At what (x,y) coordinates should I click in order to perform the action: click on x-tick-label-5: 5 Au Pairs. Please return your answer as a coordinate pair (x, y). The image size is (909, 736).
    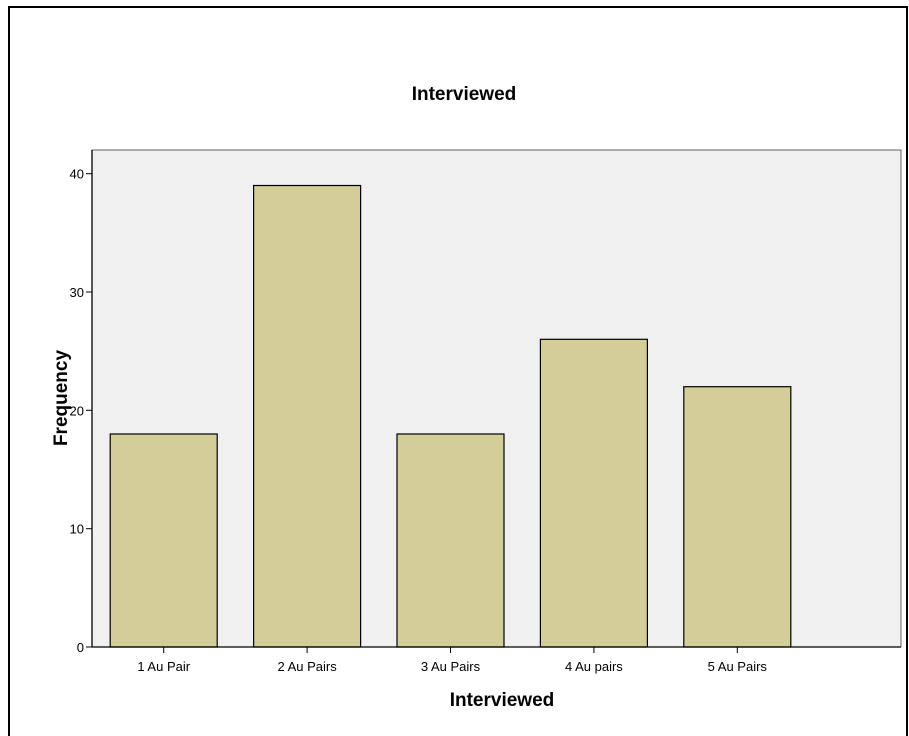
    Looking at the image, I should click on (738, 666).